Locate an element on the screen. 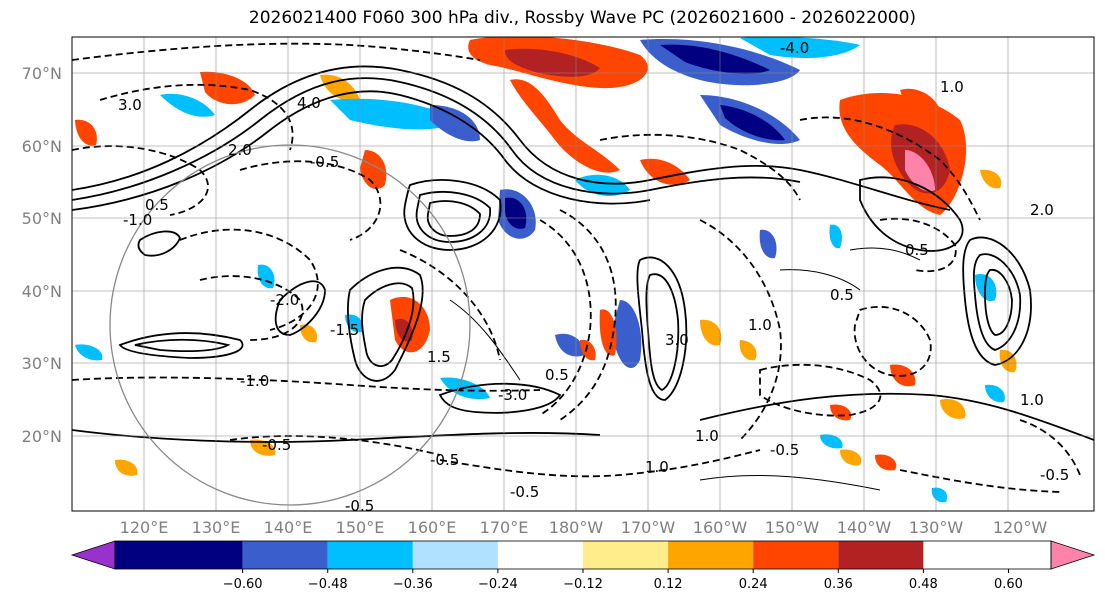 This screenshot has height=604, width=1105. contour-label: -4.0 is located at coordinates (794, 48).